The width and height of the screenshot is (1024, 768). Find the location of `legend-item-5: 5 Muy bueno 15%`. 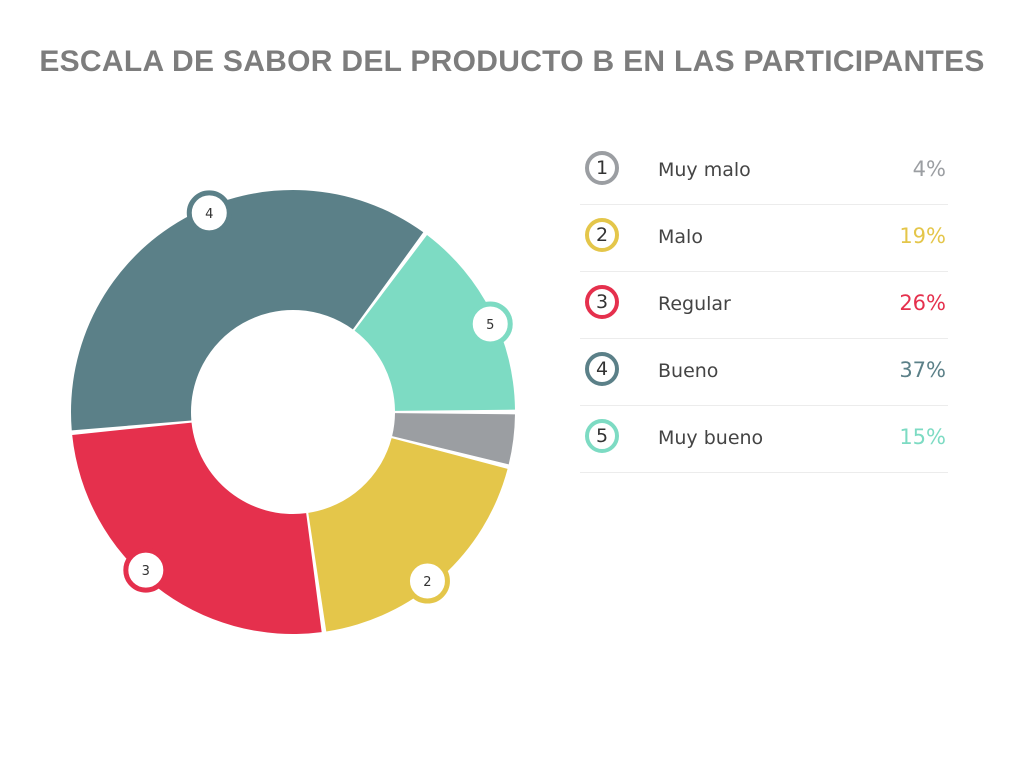

legend-item-5: 5 Muy bueno 15% is located at coordinates (764, 439).